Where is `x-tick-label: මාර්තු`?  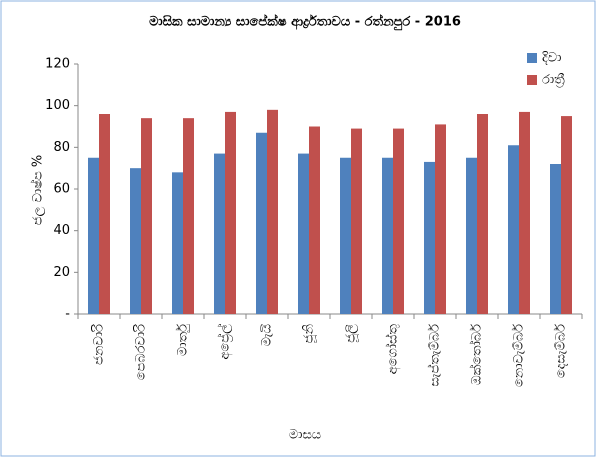
x-tick-label: මාර්තු is located at coordinates (183, 340).